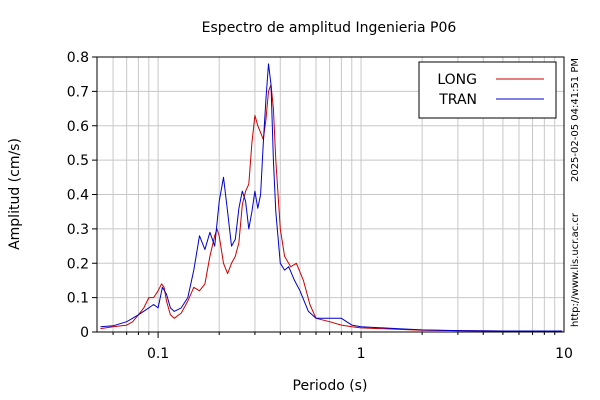 This screenshot has height=400, width=600. What do you see at coordinates (78, 299) in the screenshot?
I see `y-tick-label: 0.1` at bounding box center [78, 299].